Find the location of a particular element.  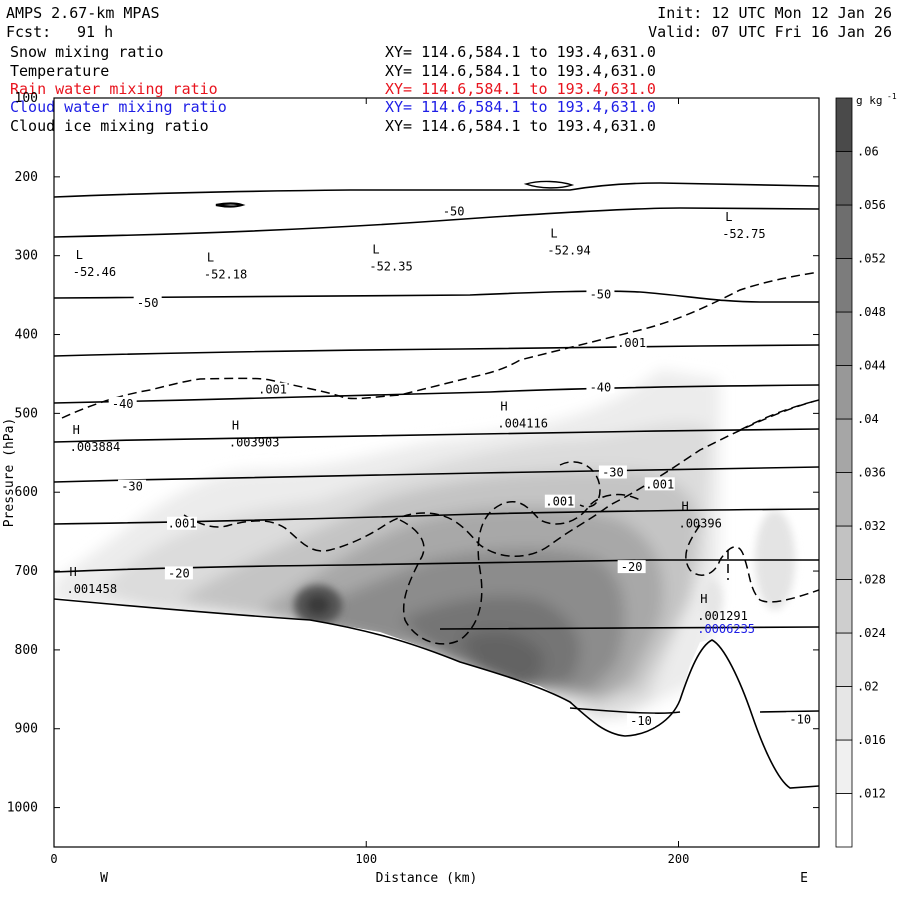

extremum-value: .003884 is located at coordinates (95, 447).